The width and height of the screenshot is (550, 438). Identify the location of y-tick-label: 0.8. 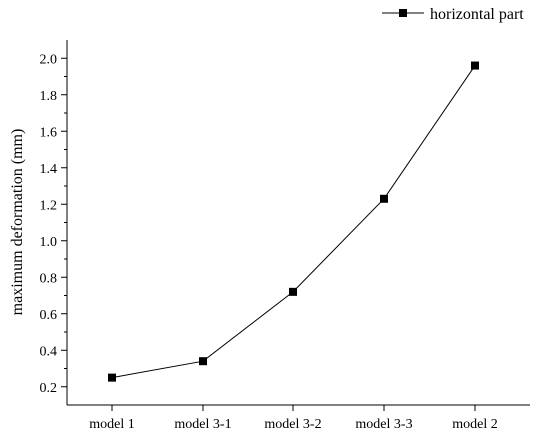
(49, 278).